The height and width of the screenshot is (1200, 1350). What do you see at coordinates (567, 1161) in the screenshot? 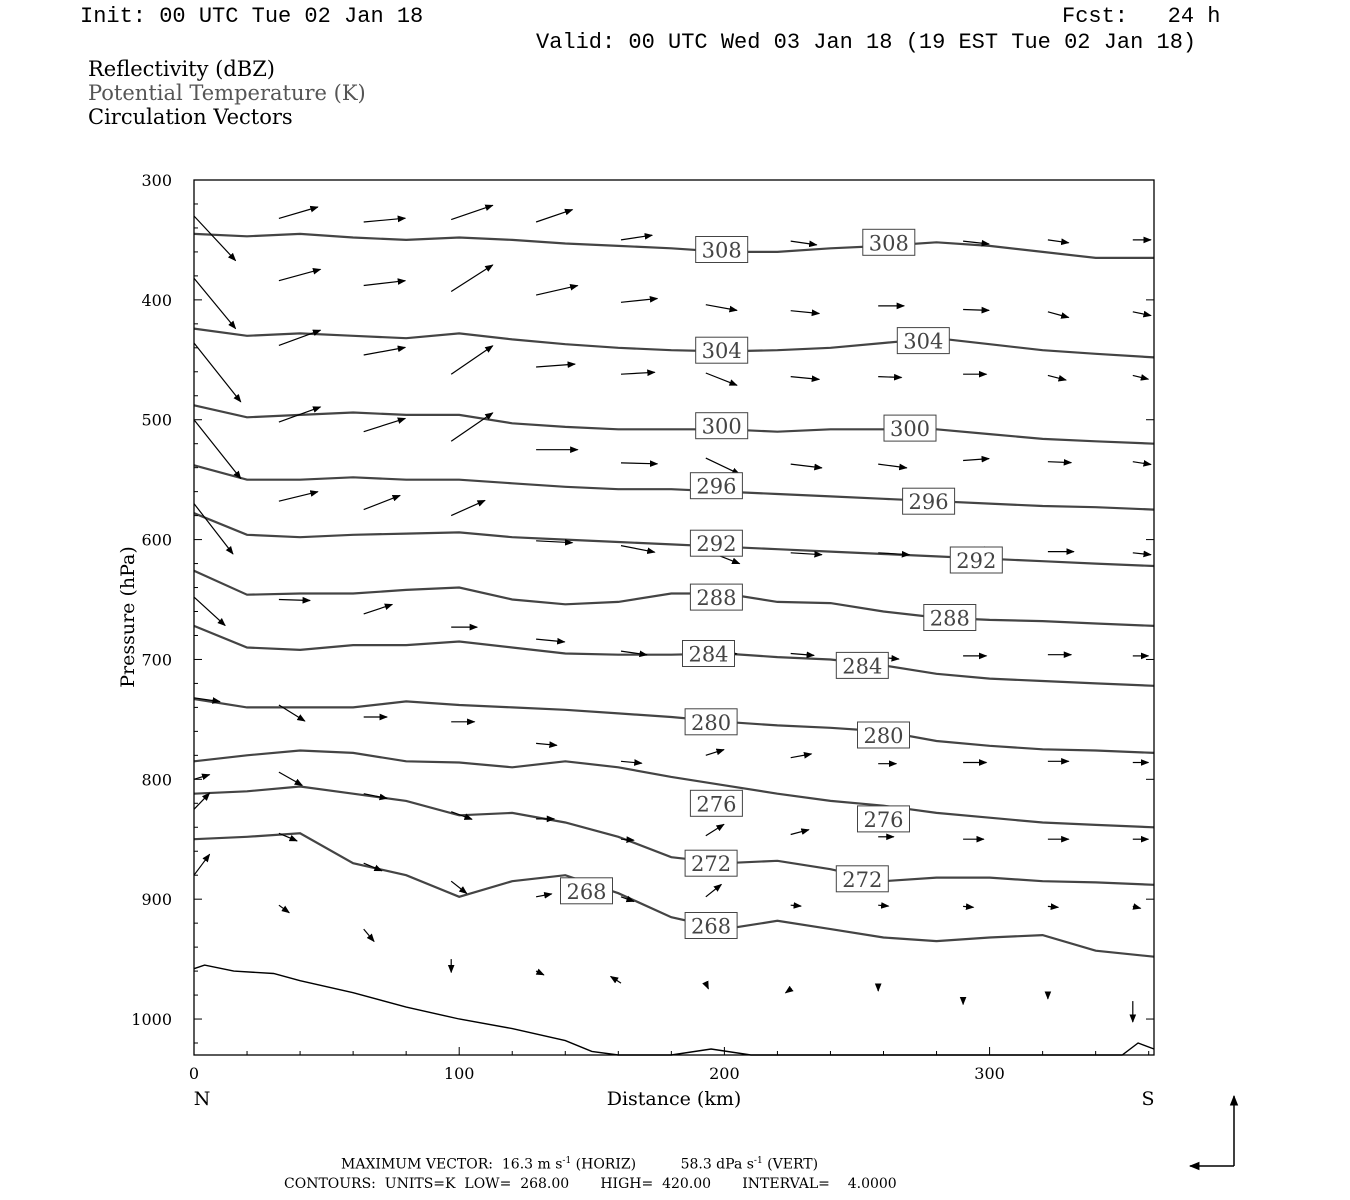
I see `unit-exponent-horiz: -1` at bounding box center [567, 1161].